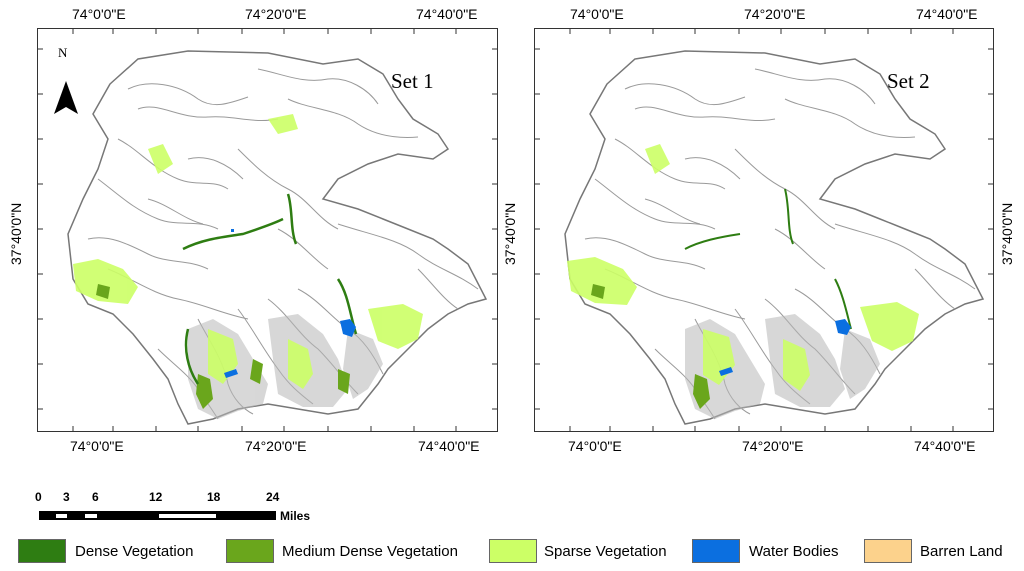 Image resolution: width=1024 pixels, height=571 pixels. What do you see at coordinates (63, 52) in the screenshot?
I see `north-label: N` at bounding box center [63, 52].